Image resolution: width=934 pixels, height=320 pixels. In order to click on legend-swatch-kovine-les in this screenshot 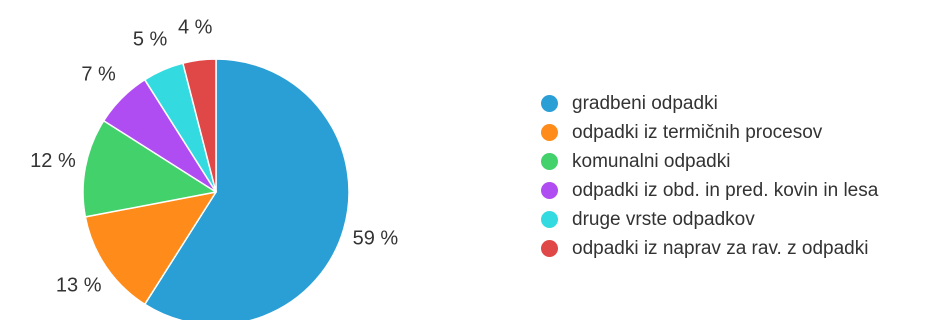, I will do `click(549, 190)`.